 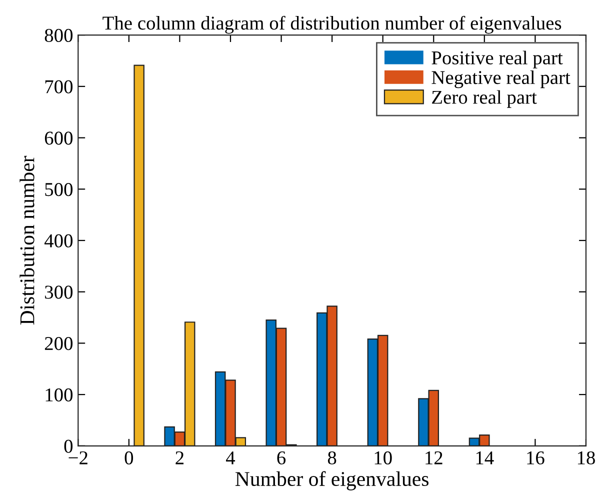 I want to click on x-tick-label: 2, so click(x=180, y=457).